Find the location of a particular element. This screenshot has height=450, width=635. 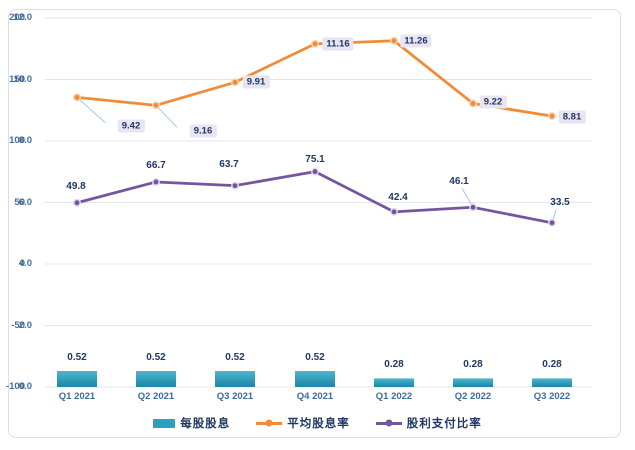

orange-line-marker-icon is located at coordinates (269, 423).